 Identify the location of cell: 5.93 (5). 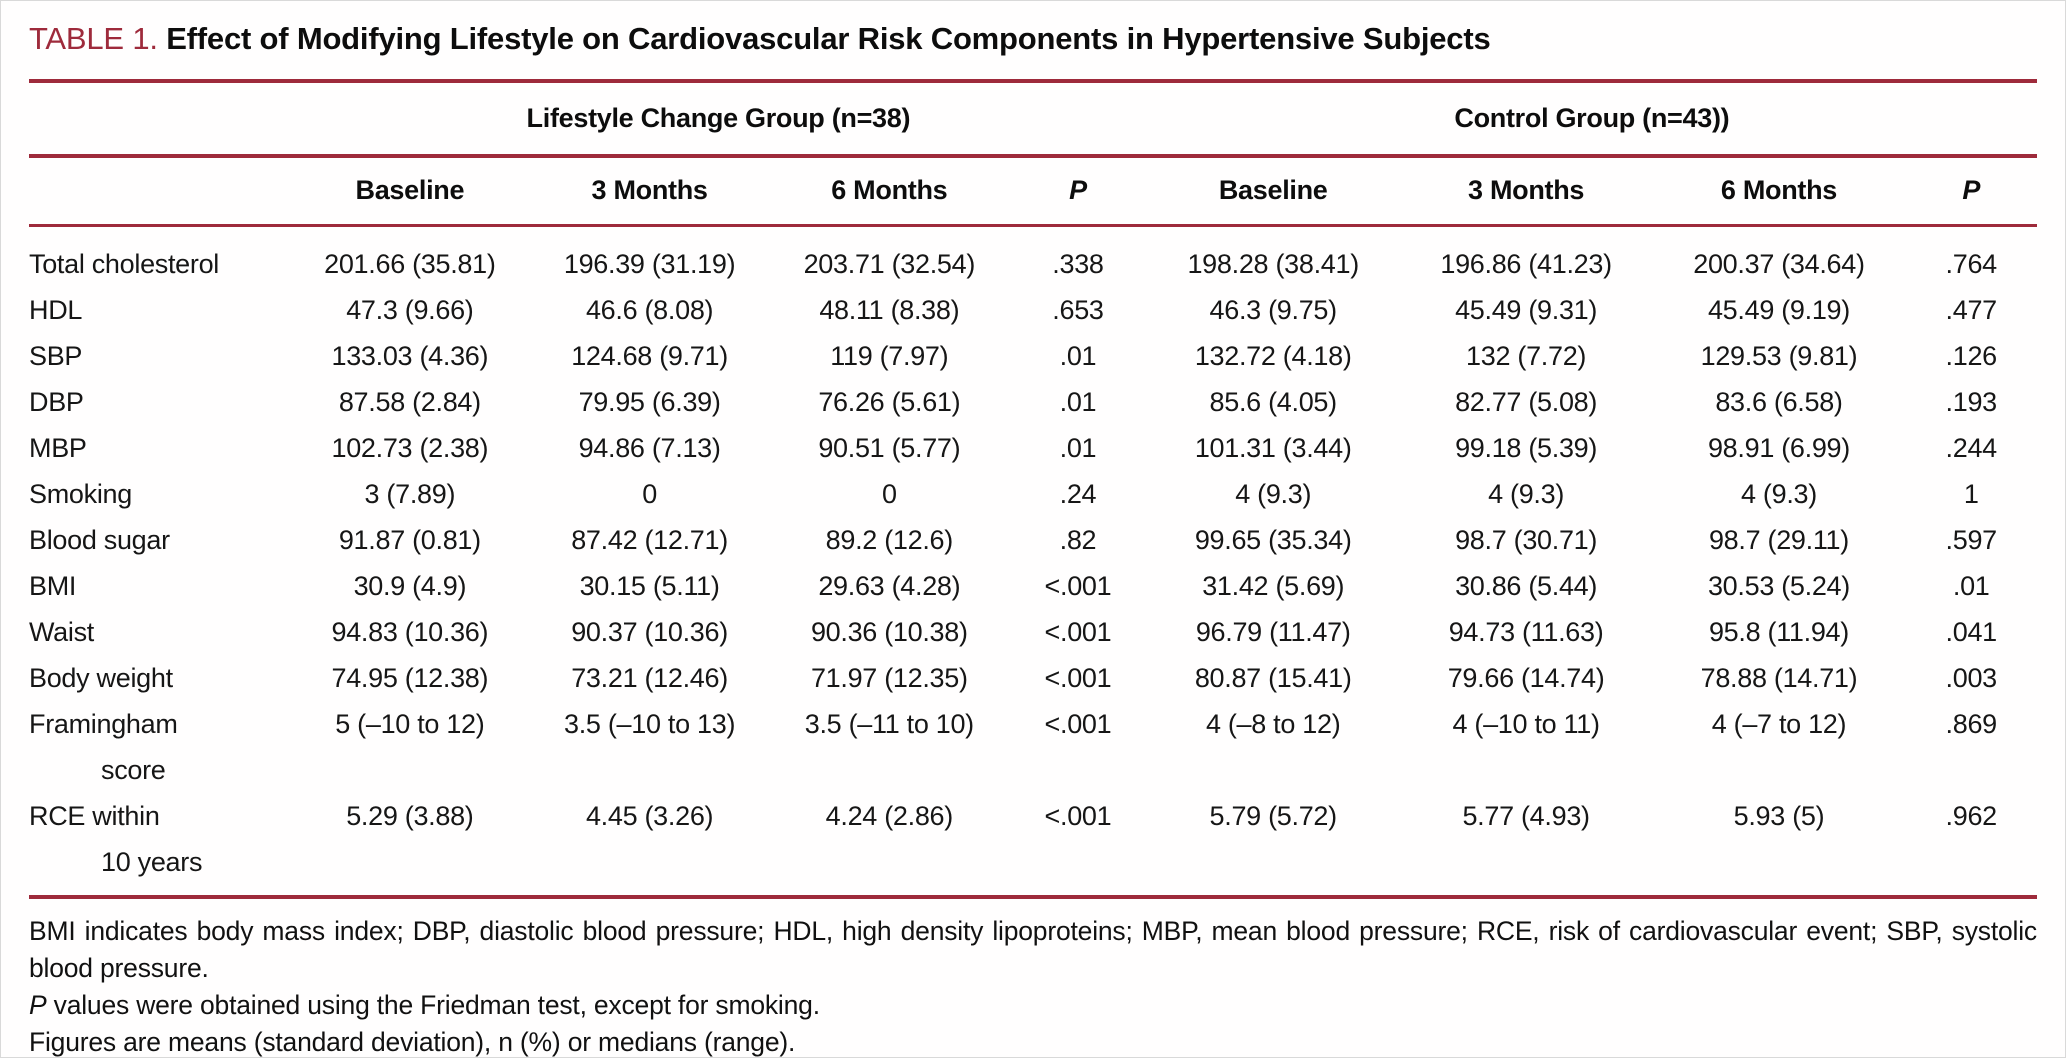
(1779, 815).